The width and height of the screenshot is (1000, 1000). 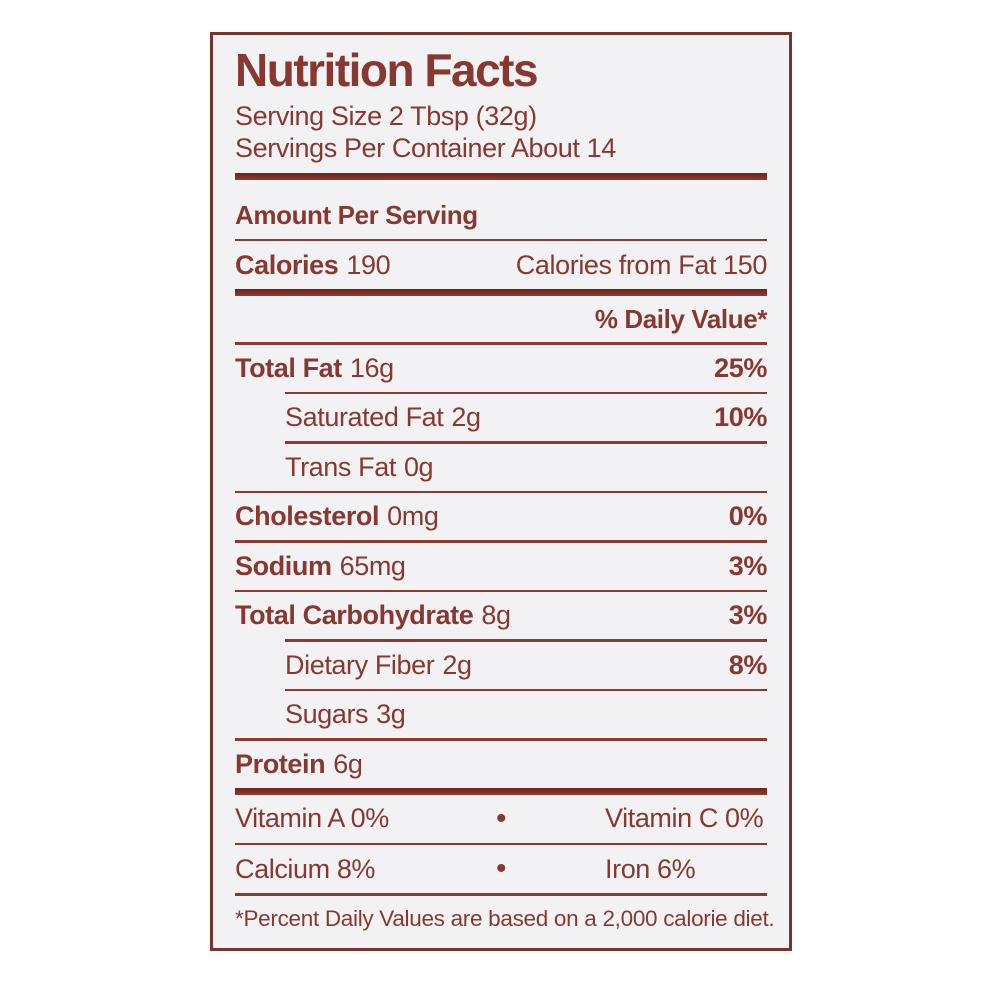 I want to click on nutrient-name: Sodium, so click(x=283, y=565).